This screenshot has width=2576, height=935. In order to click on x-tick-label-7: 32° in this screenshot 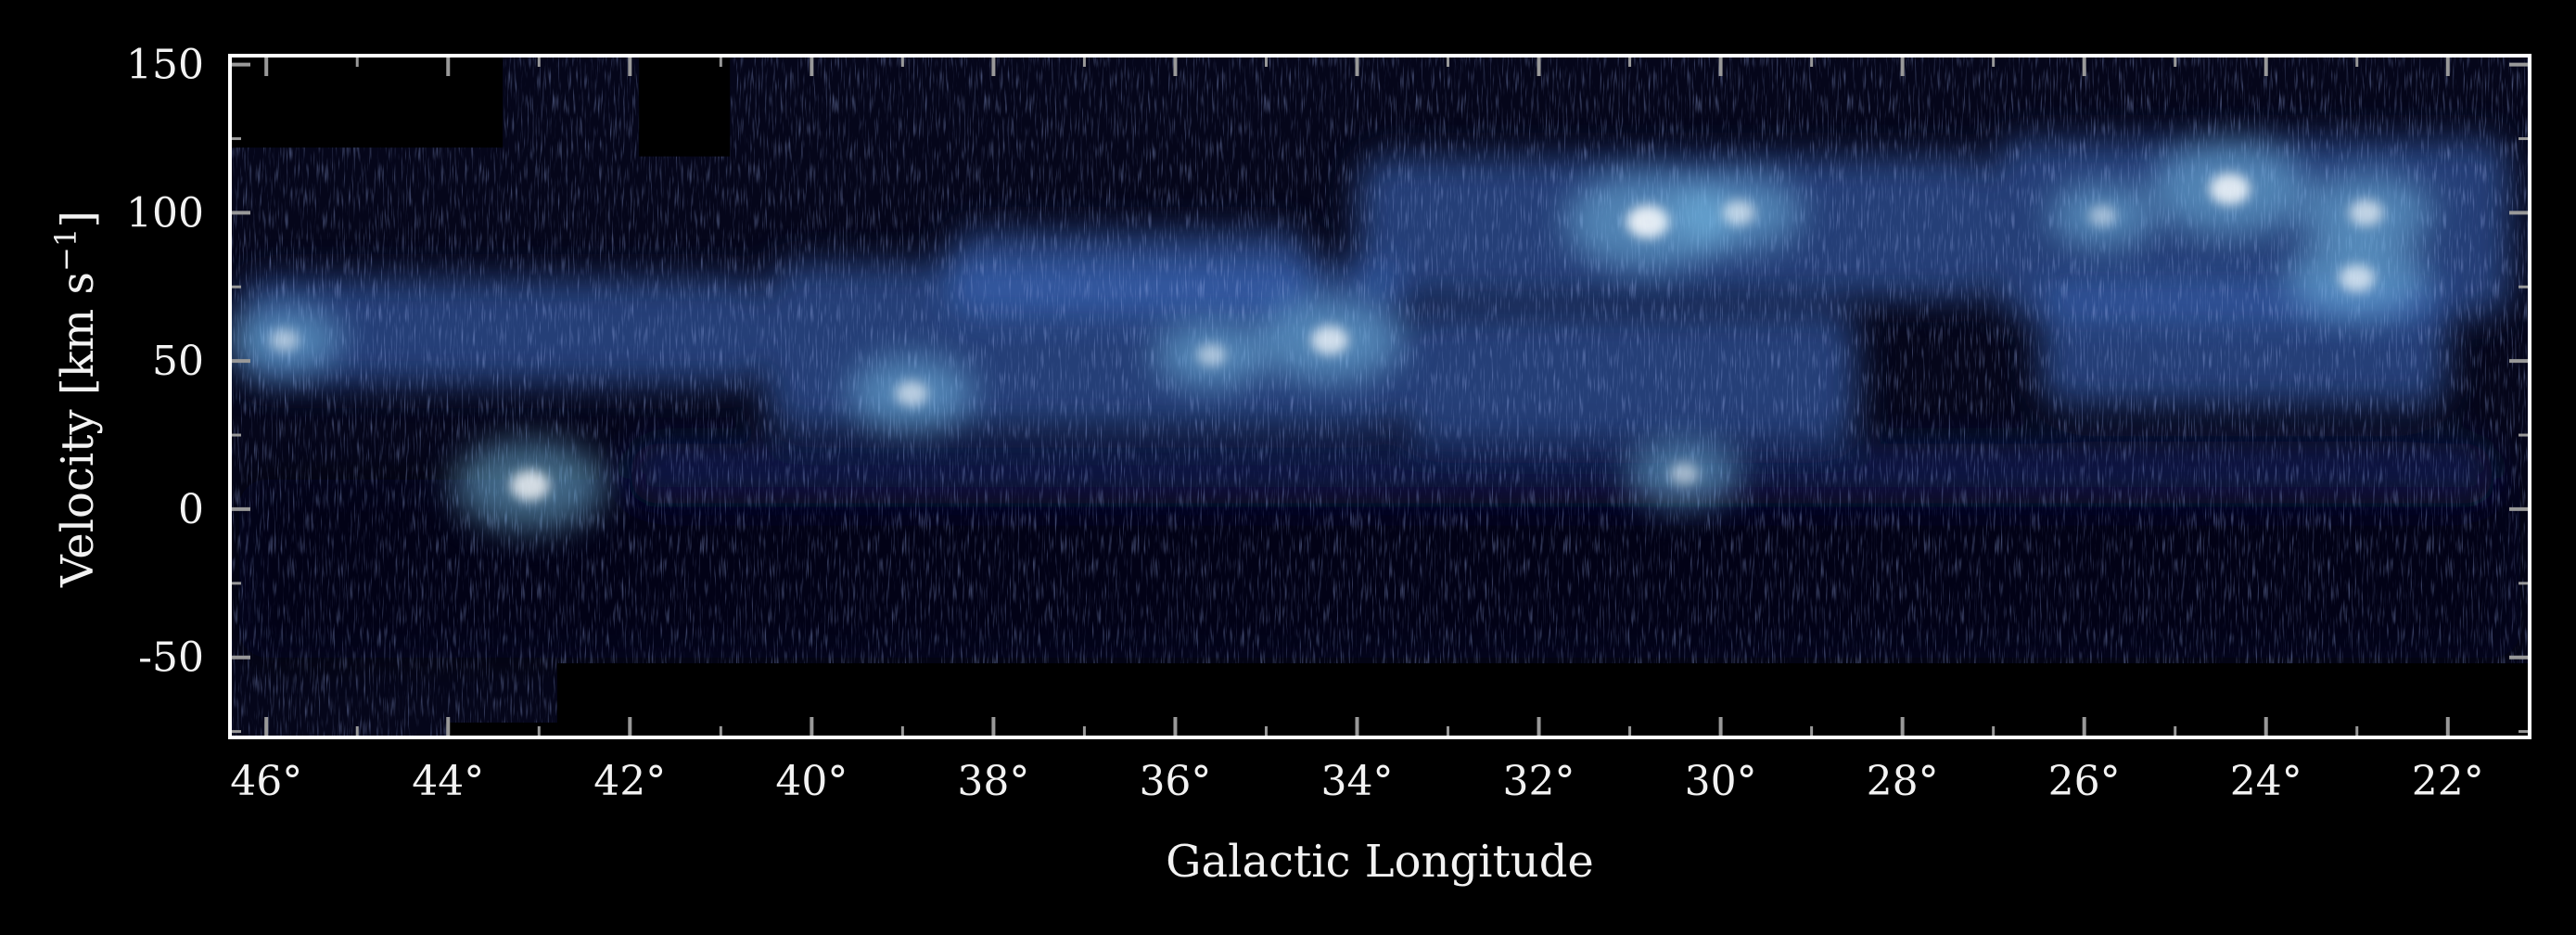, I will do `click(1539, 781)`.